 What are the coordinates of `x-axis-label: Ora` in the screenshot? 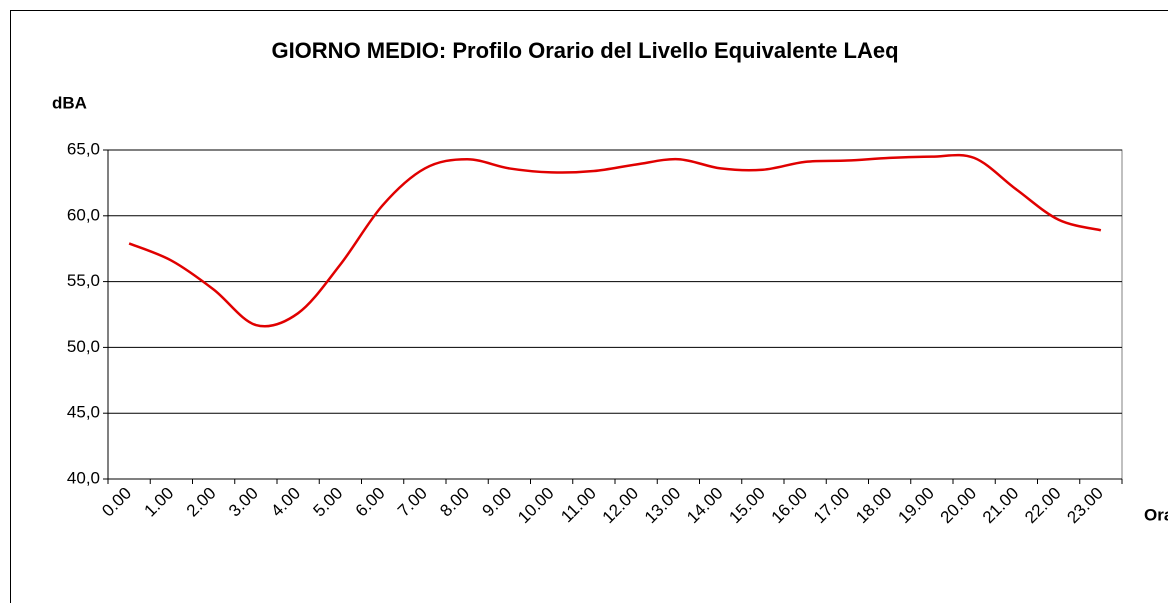 It's located at (1156, 514).